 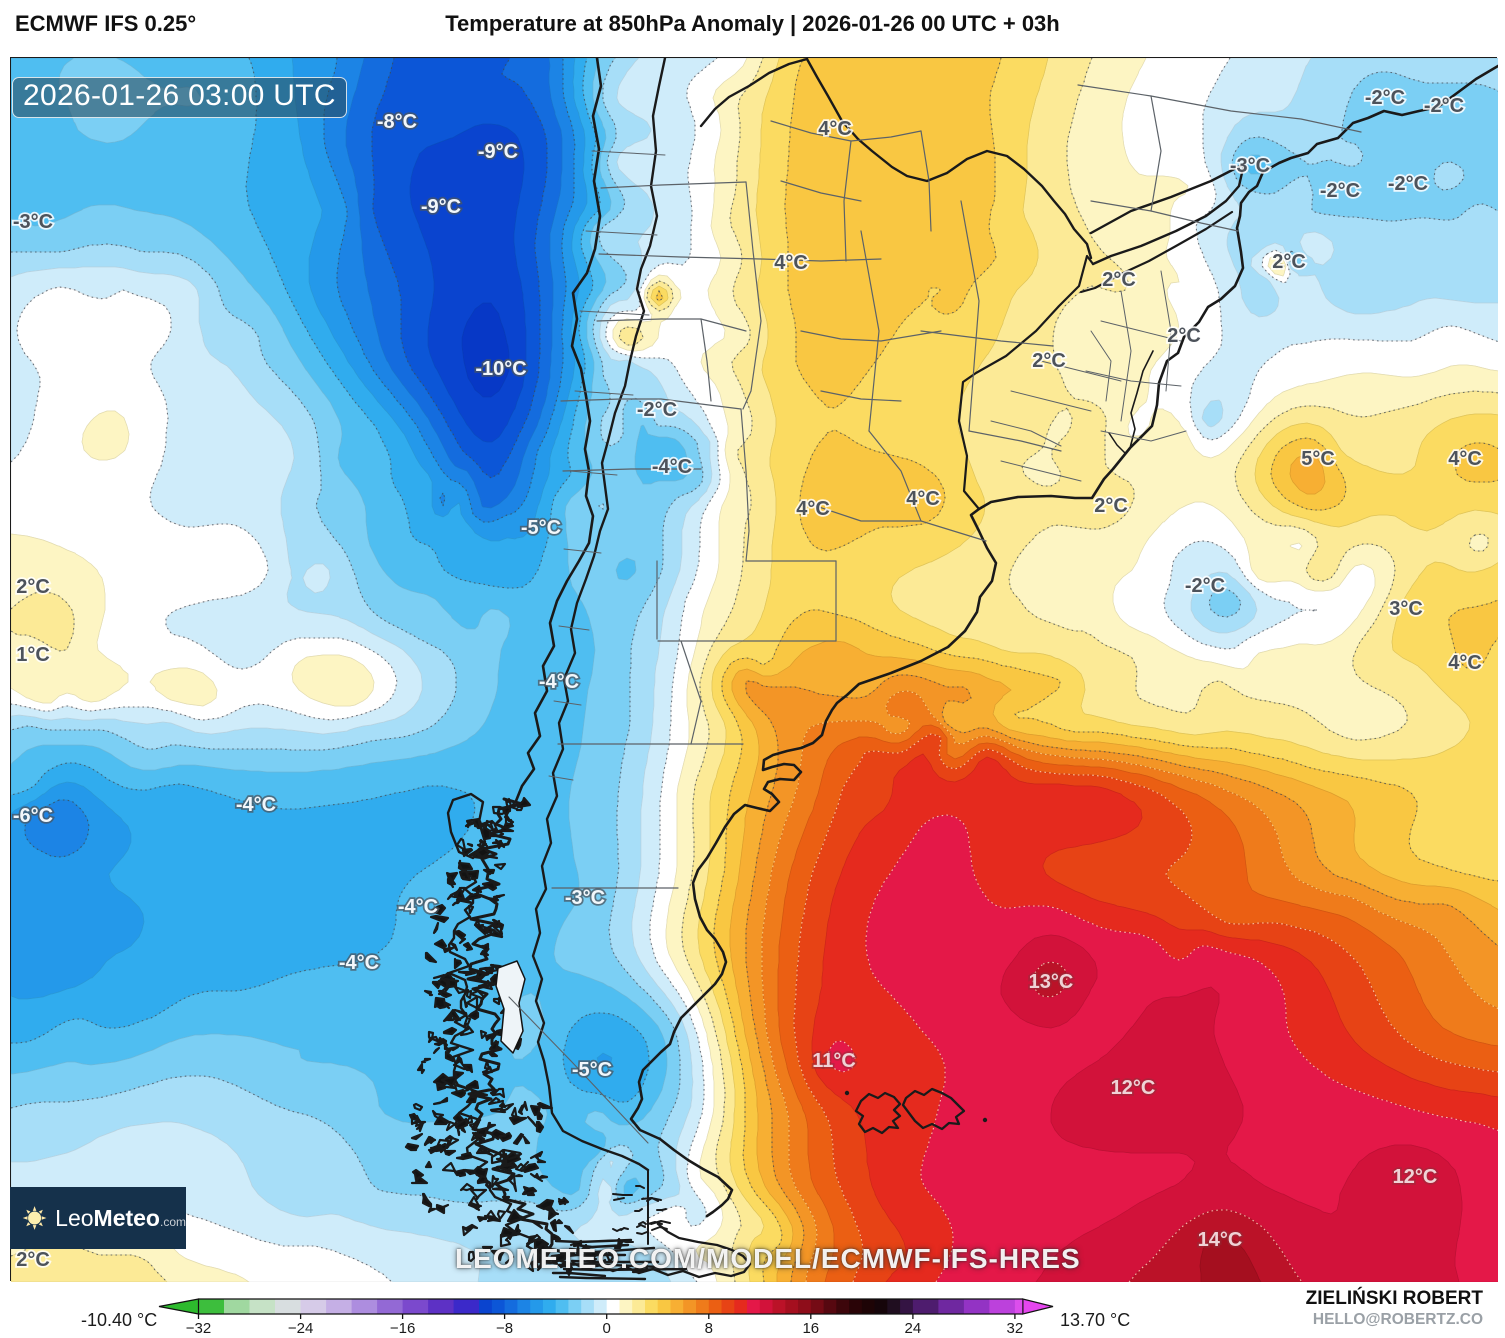 What do you see at coordinates (397, 122) in the screenshot?
I see `svg-text: -8°C` at bounding box center [397, 122].